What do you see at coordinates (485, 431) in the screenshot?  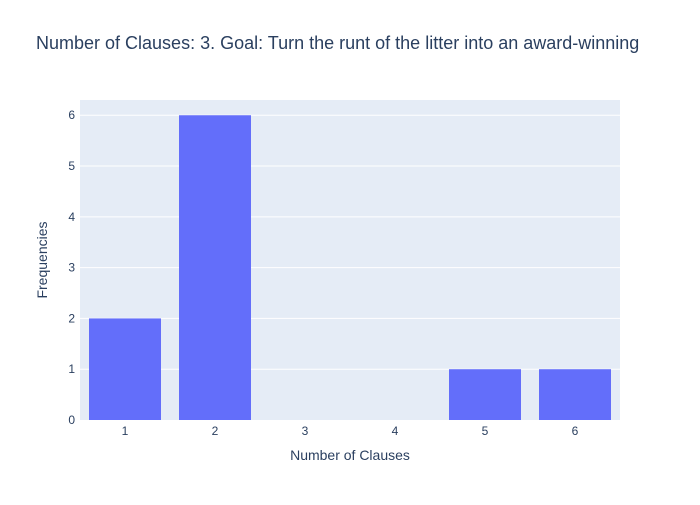 I see `x-tick-label: 5` at bounding box center [485, 431].